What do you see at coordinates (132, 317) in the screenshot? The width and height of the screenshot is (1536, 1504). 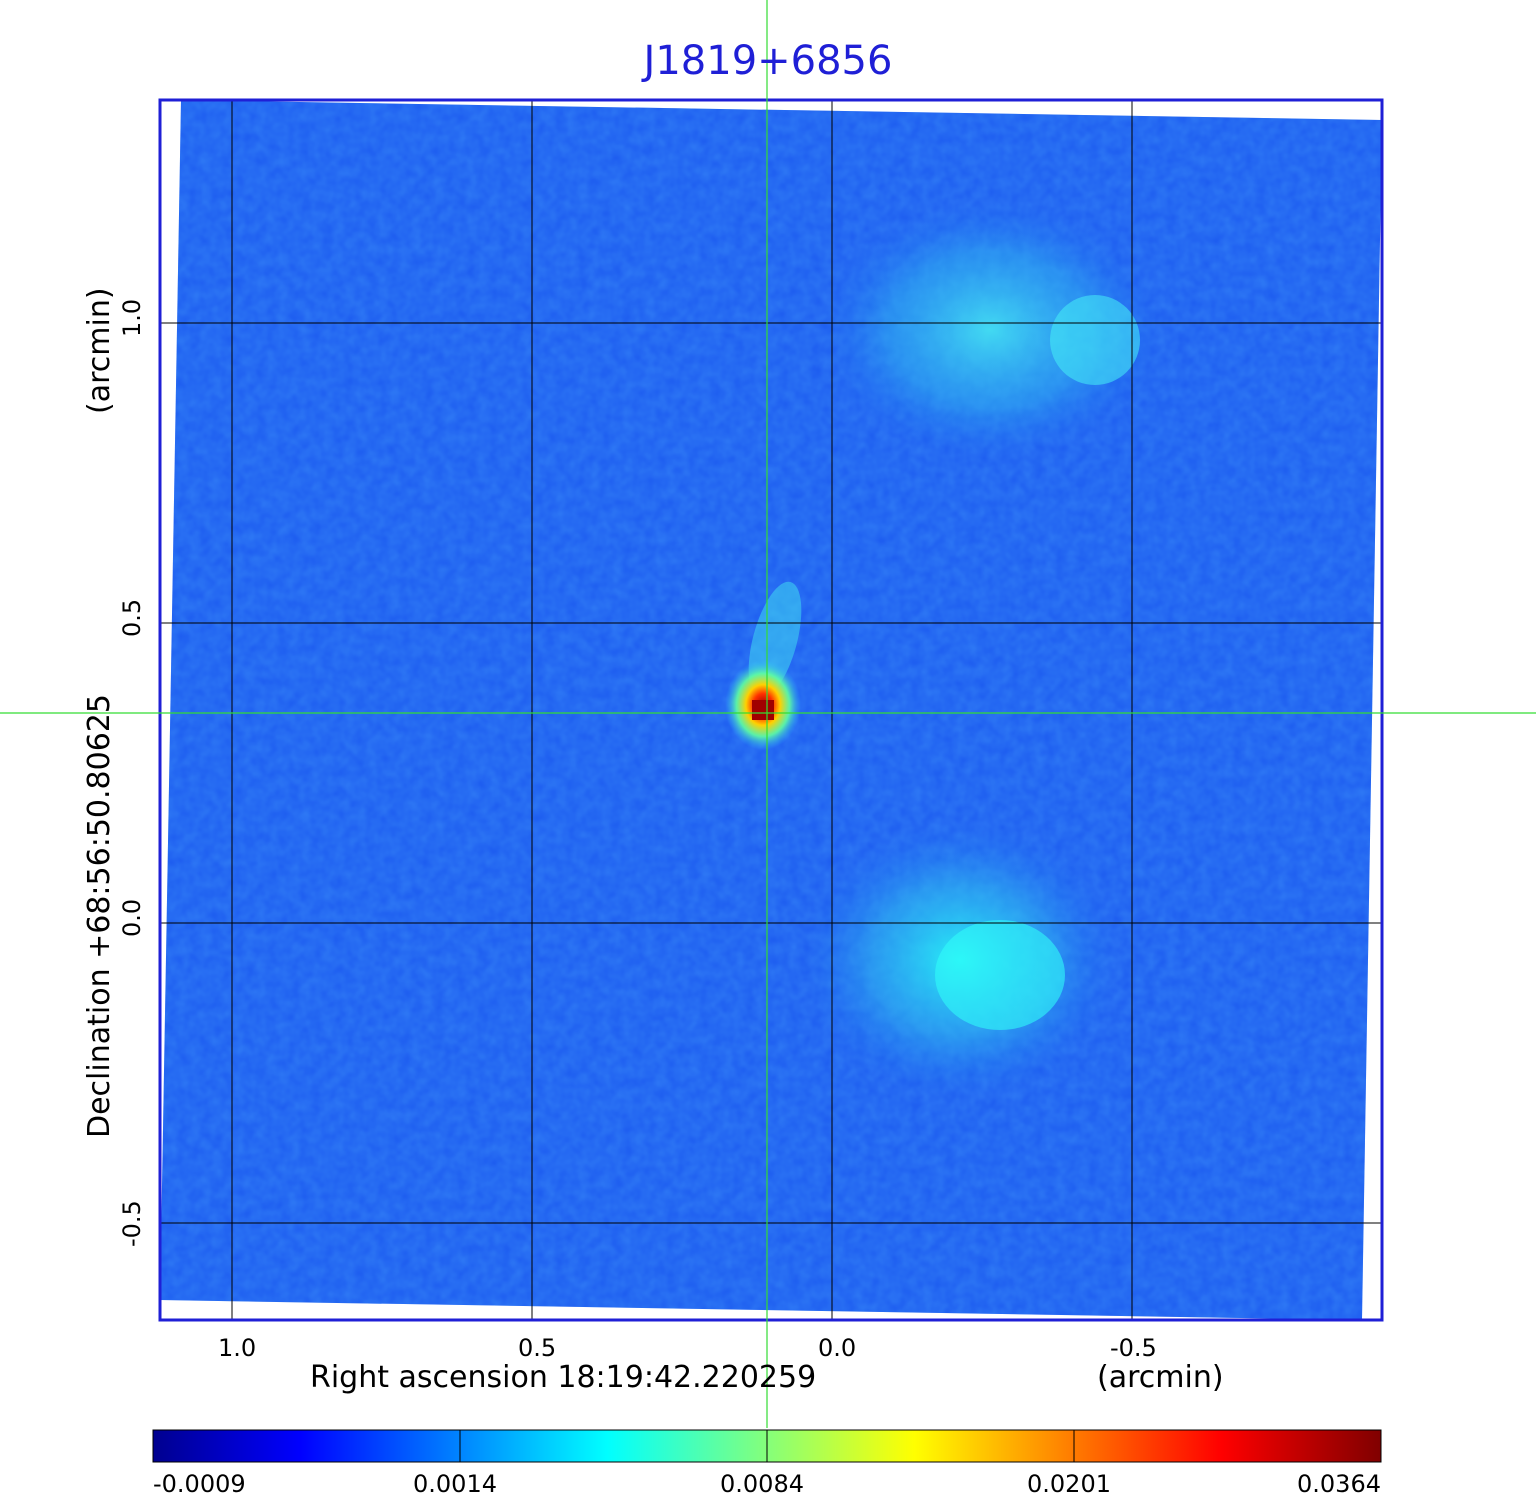 I see `y-tick-label: 1.0` at bounding box center [132, 317].